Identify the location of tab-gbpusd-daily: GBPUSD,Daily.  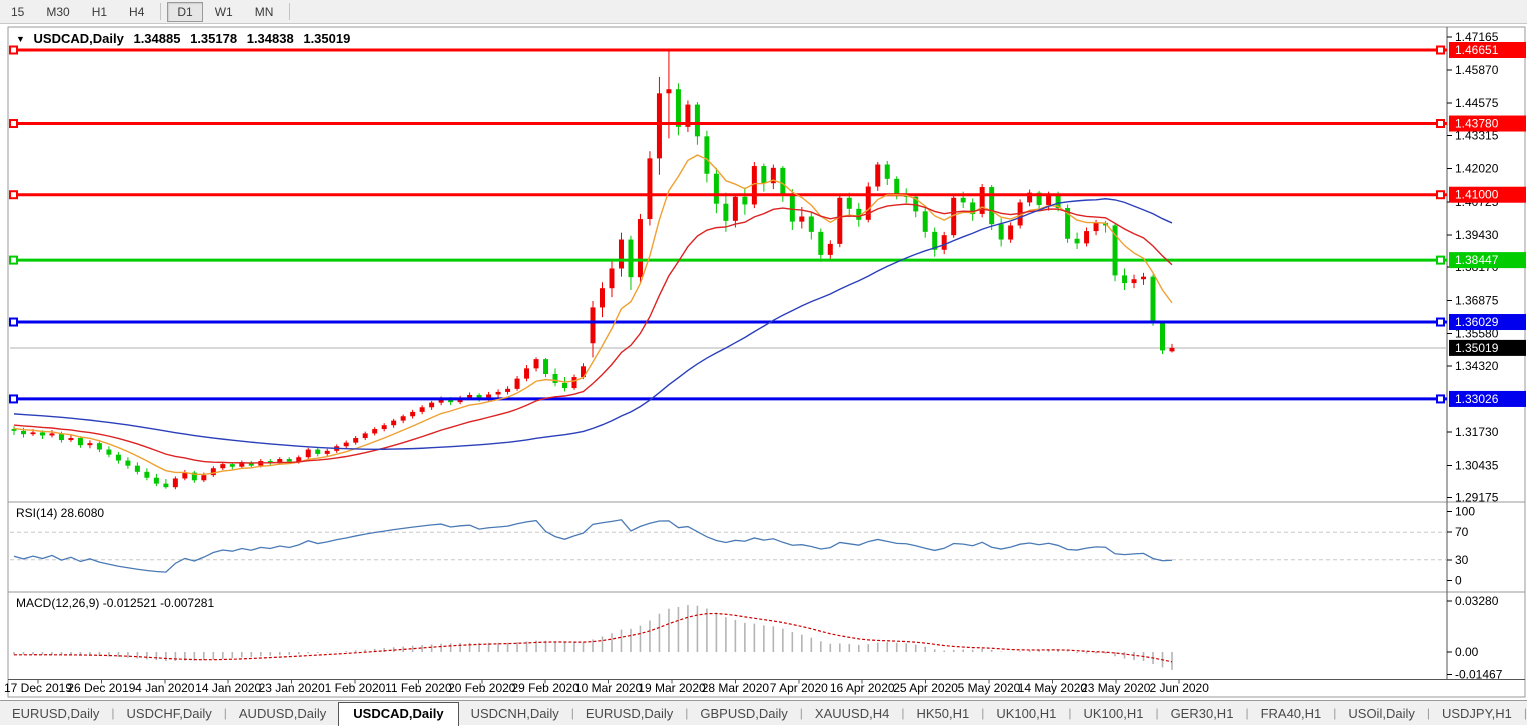
(743, 714).